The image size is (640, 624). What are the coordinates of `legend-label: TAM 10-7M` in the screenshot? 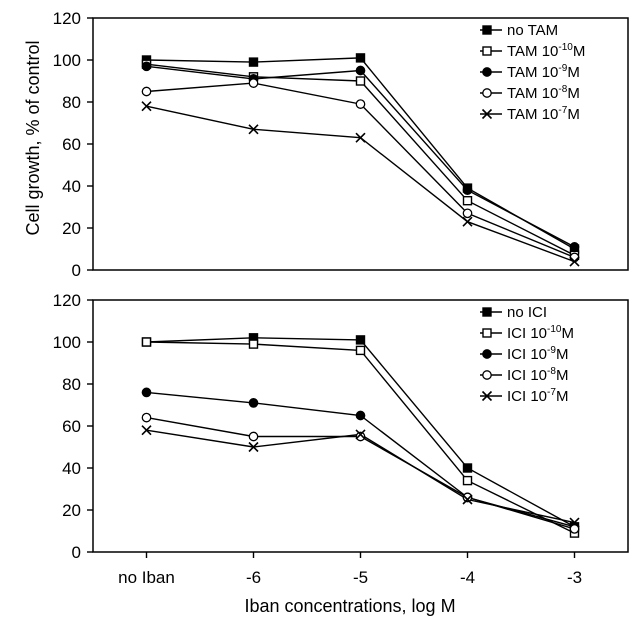 It's located at (543, 114).